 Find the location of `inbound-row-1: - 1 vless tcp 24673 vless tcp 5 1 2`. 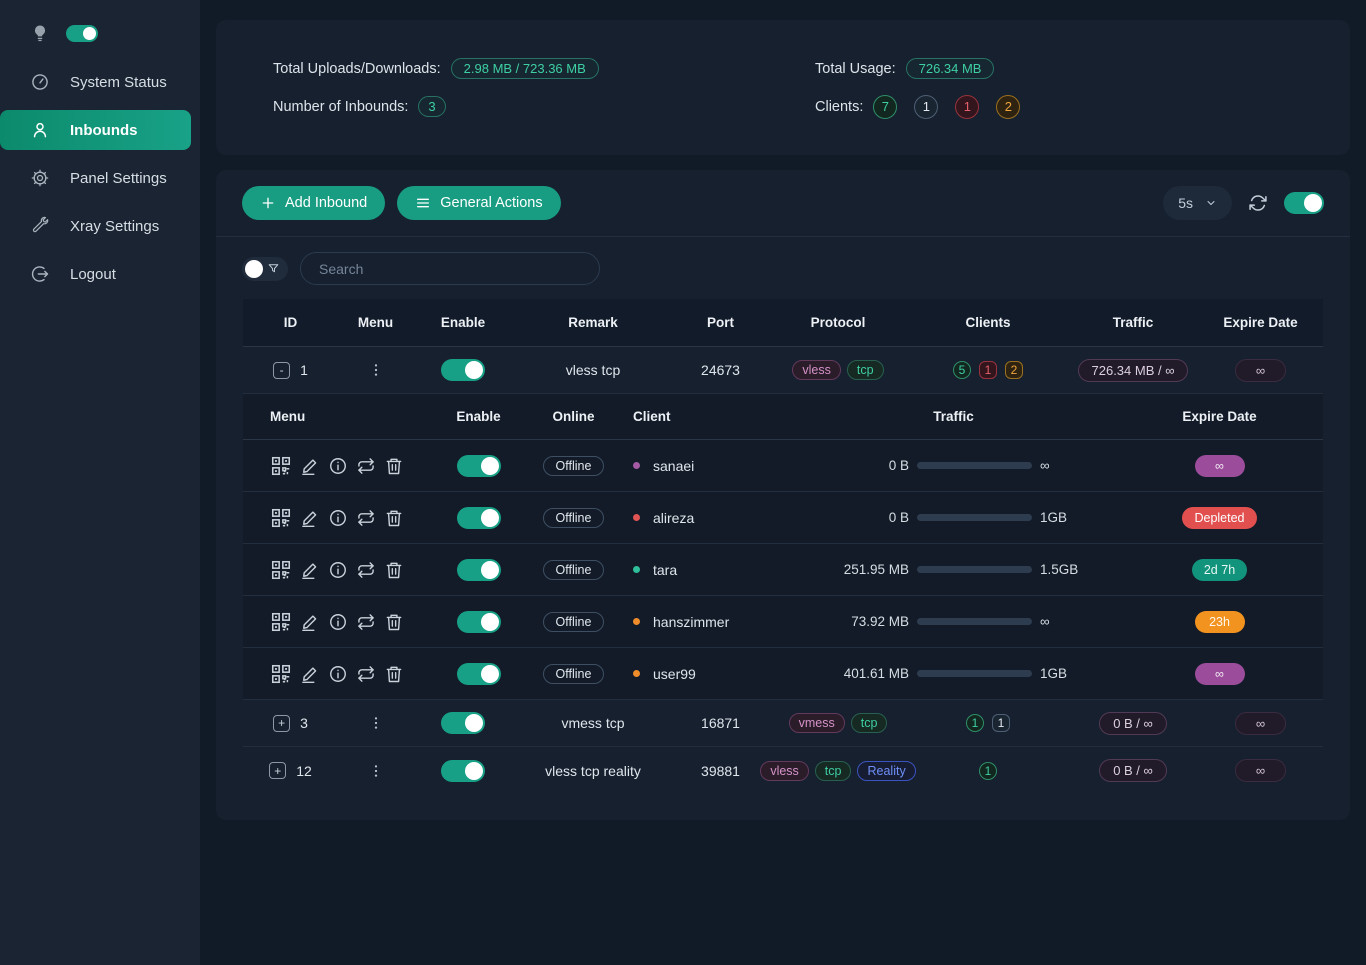

inbound-row-1: - 1 vless tcp 24673 vless tcp 5 1 2 is located at coordinates (783, 370).